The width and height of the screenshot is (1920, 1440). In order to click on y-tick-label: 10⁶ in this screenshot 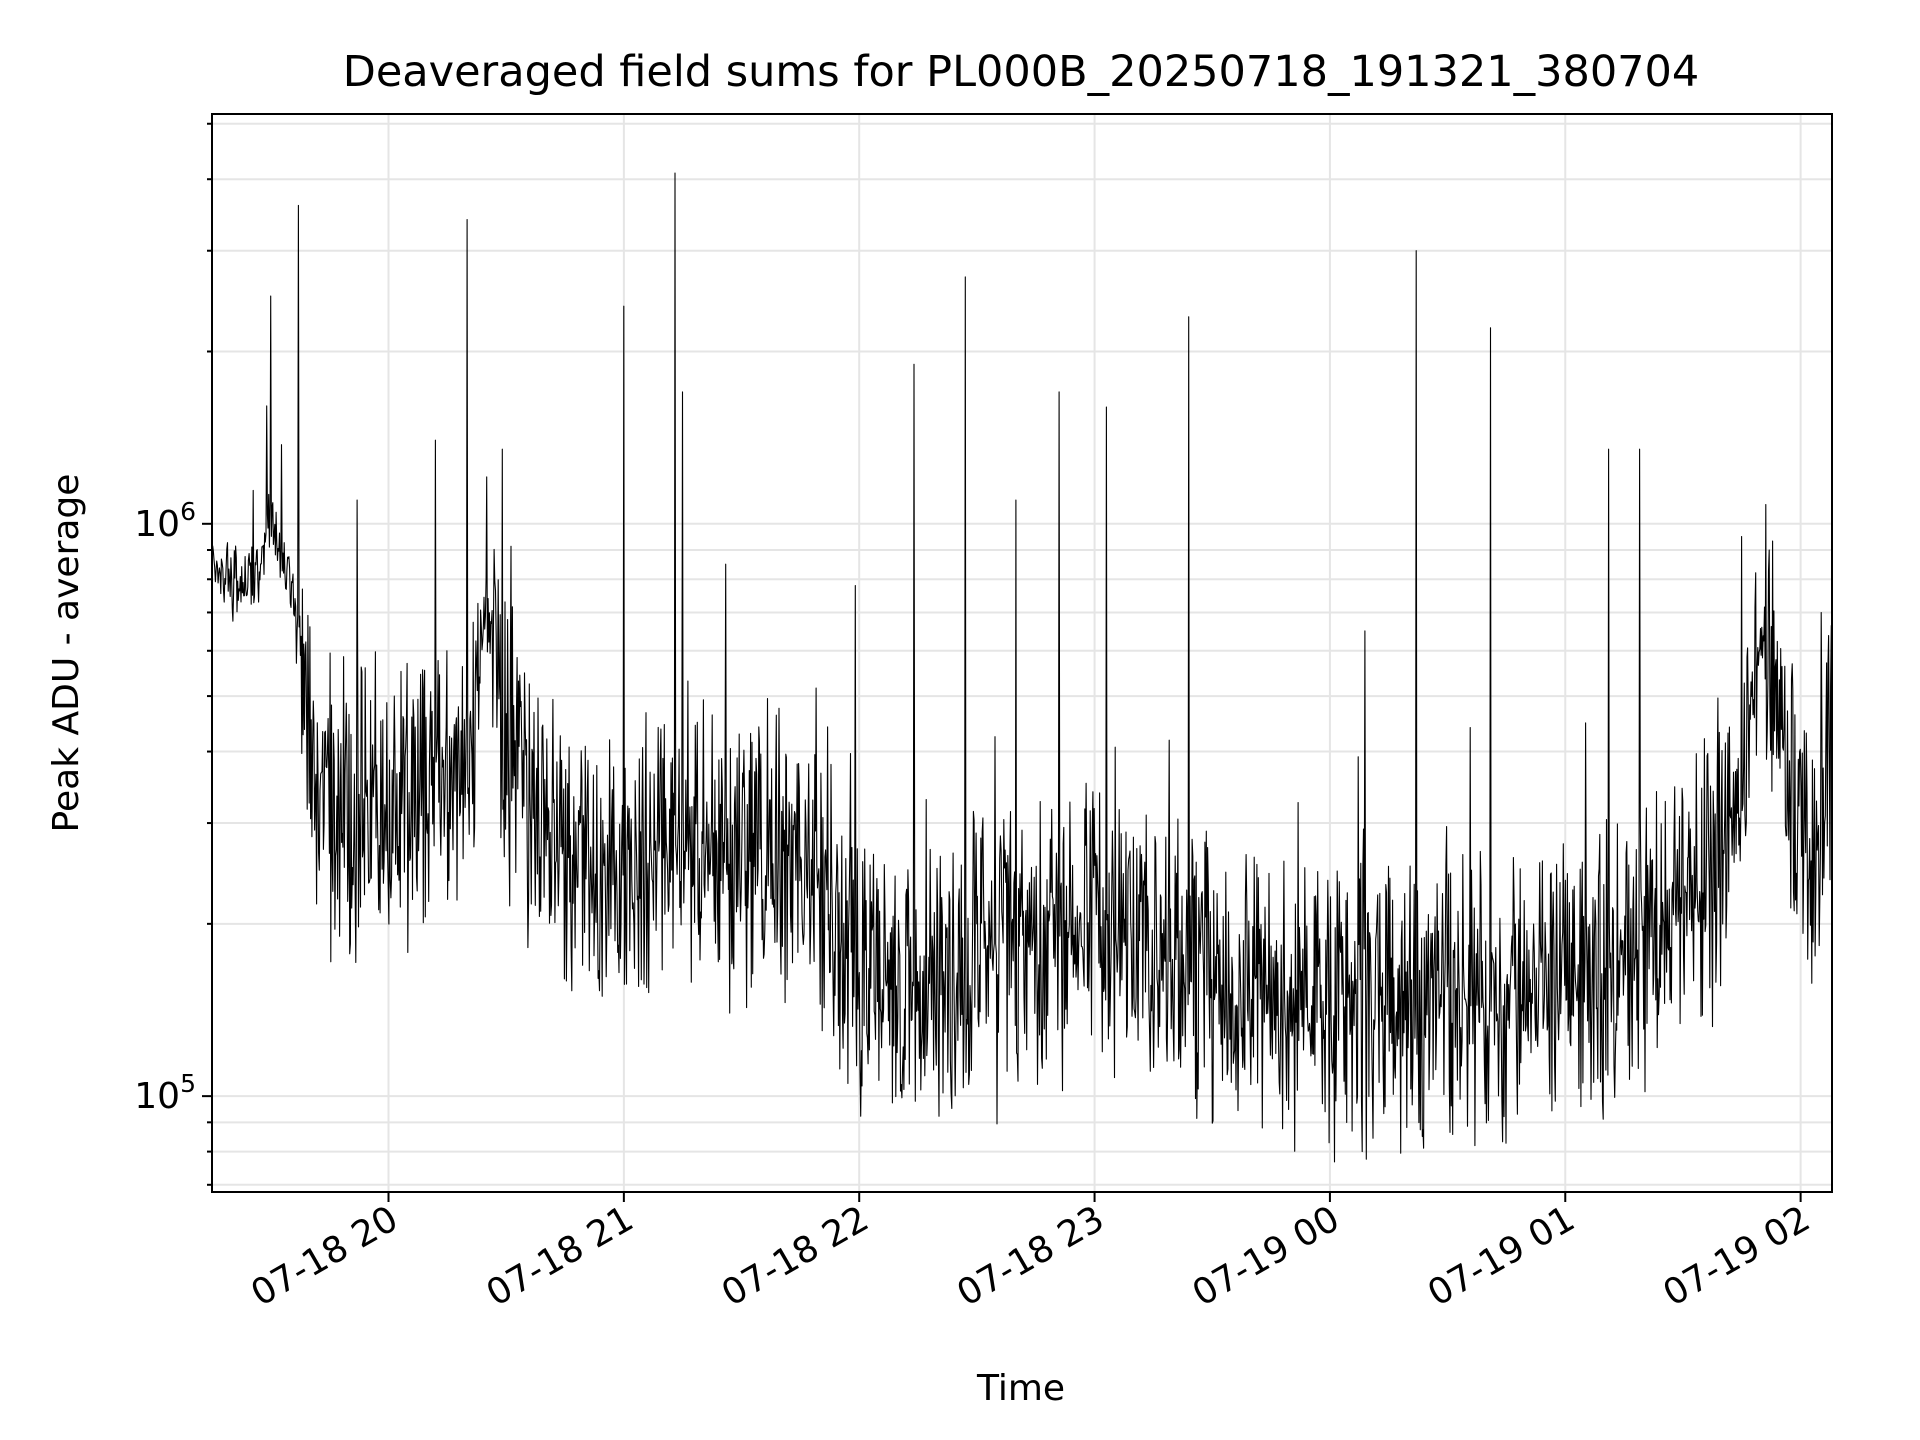, I will do `click(165, 521)`.